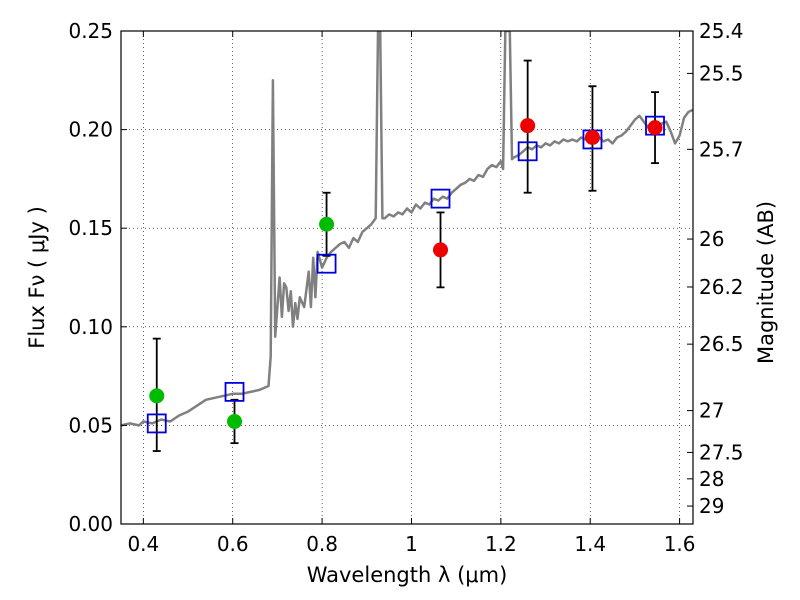 This screenshot has height=600, width=800. Describe the element at coordinates (90, 327) in the screenshot. I see `y-tick-label: 0.10` at that location.